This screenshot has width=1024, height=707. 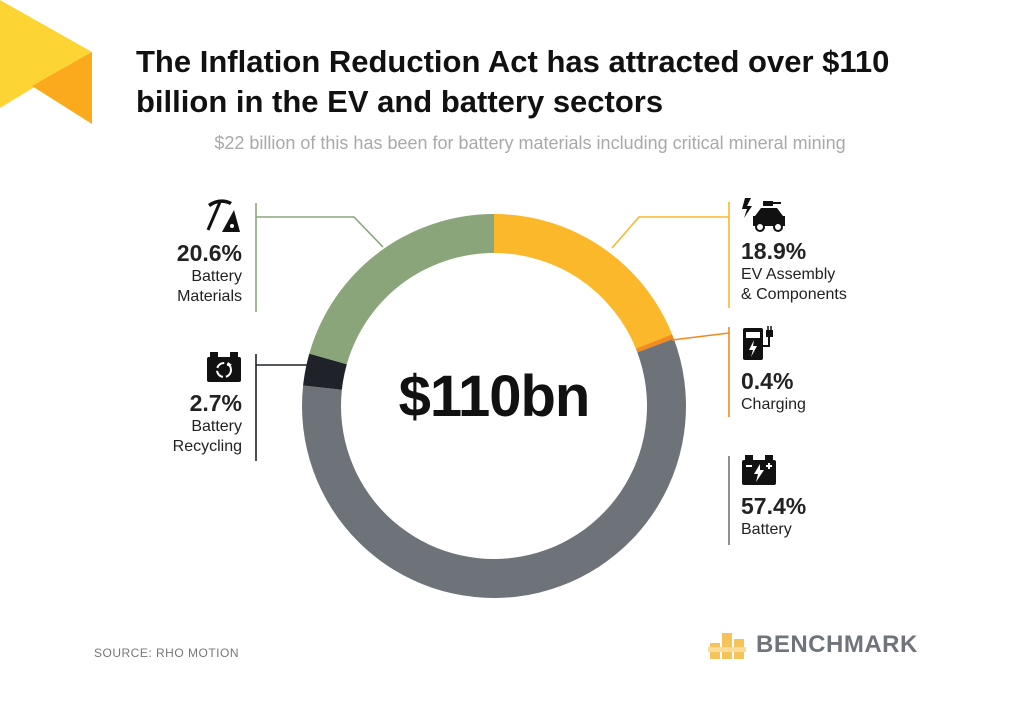 What do you see at coordinates (759, 470) in the screenshot?
I see `battery-icon` at bounding box center [759, 470].